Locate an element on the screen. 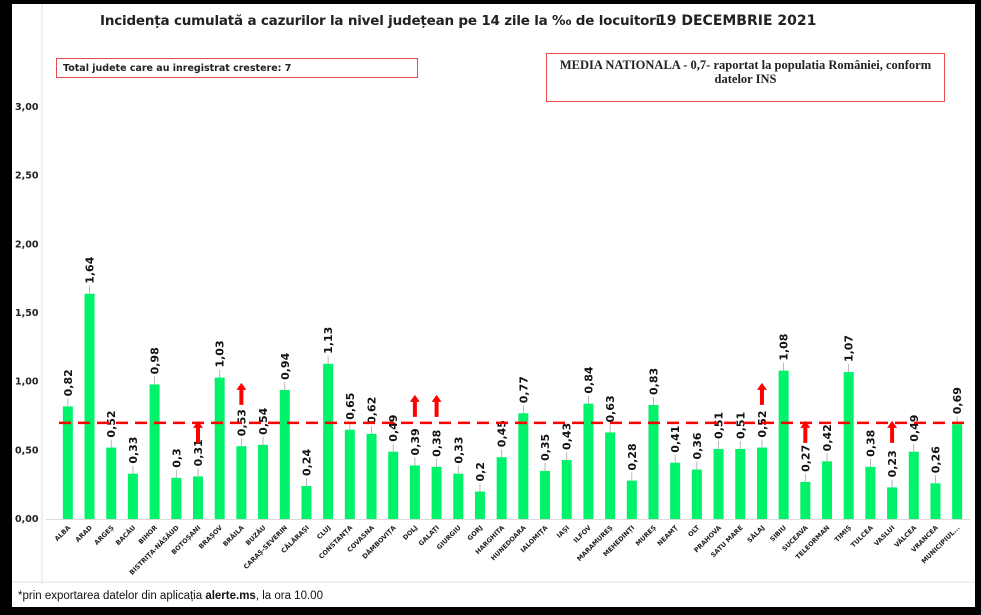  data-label: 0,77 is located at coordinates (523, 389).